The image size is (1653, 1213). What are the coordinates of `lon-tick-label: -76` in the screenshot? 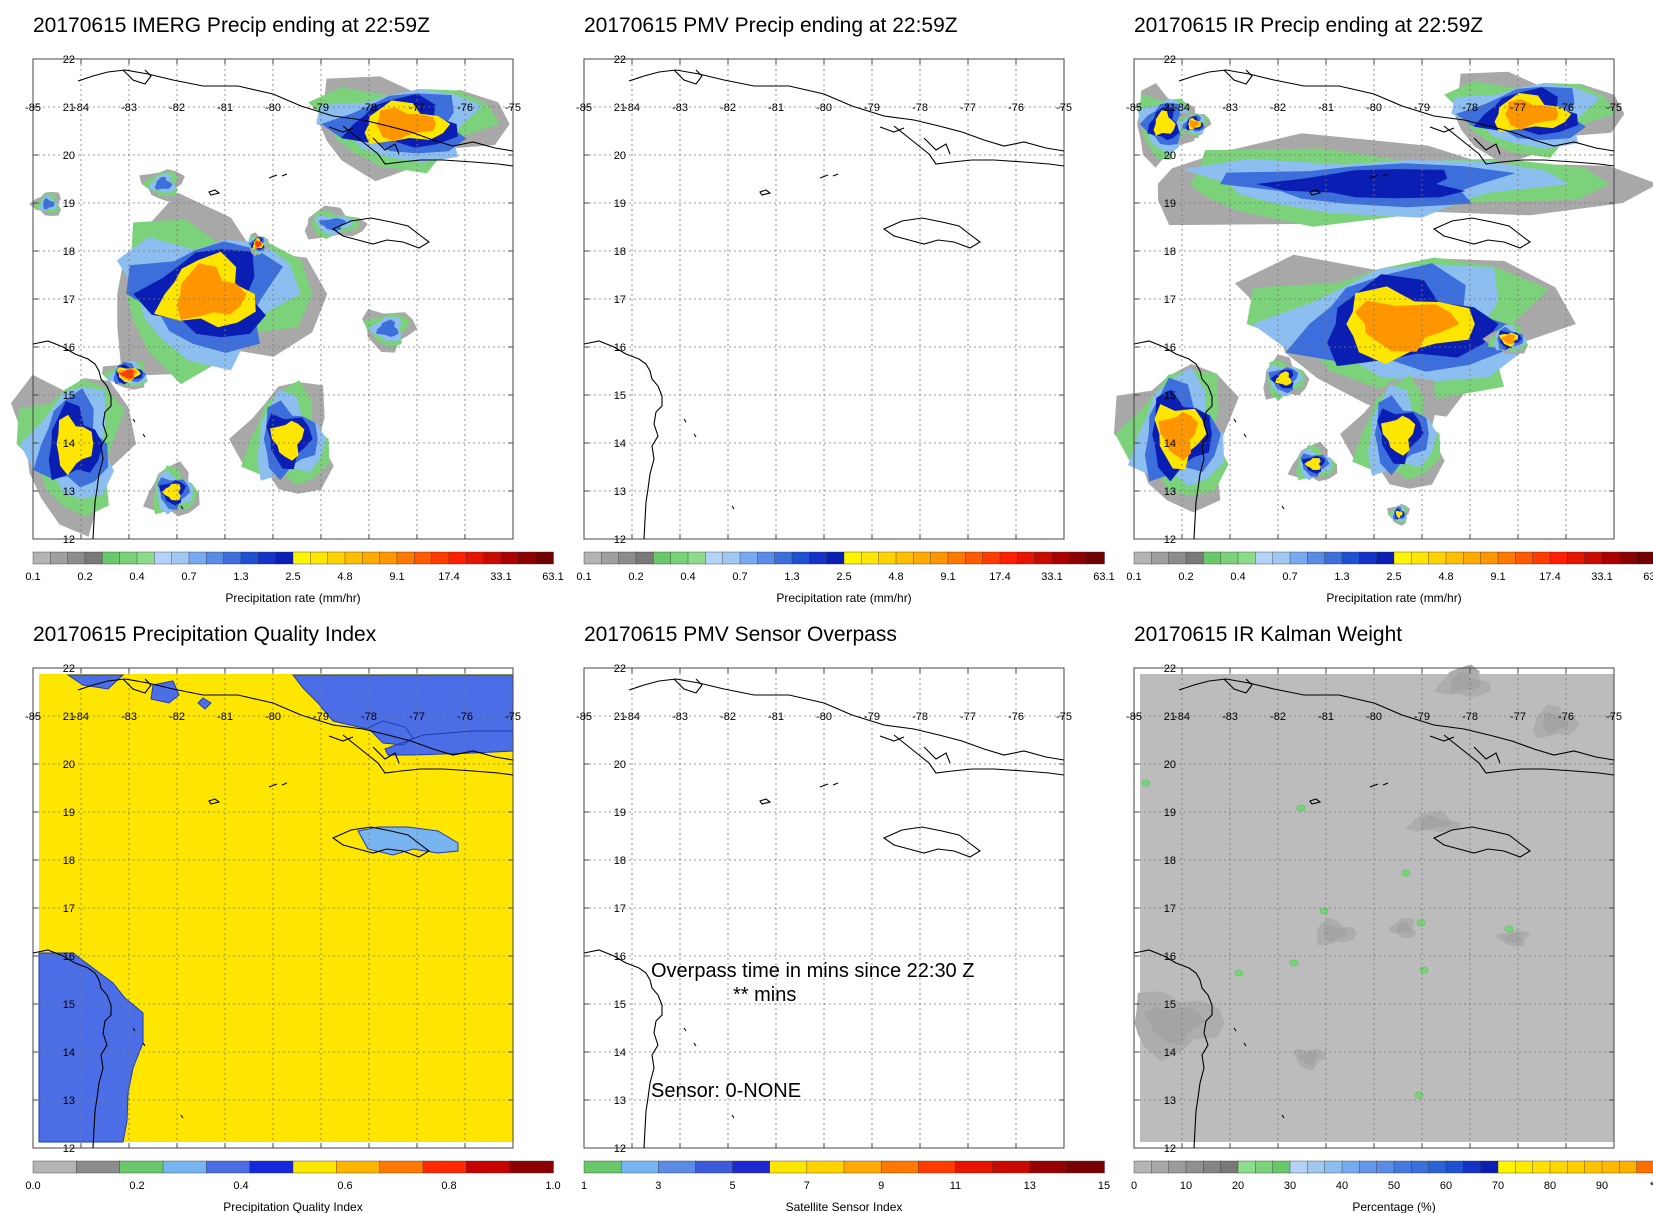 It's located at (1566, 717).